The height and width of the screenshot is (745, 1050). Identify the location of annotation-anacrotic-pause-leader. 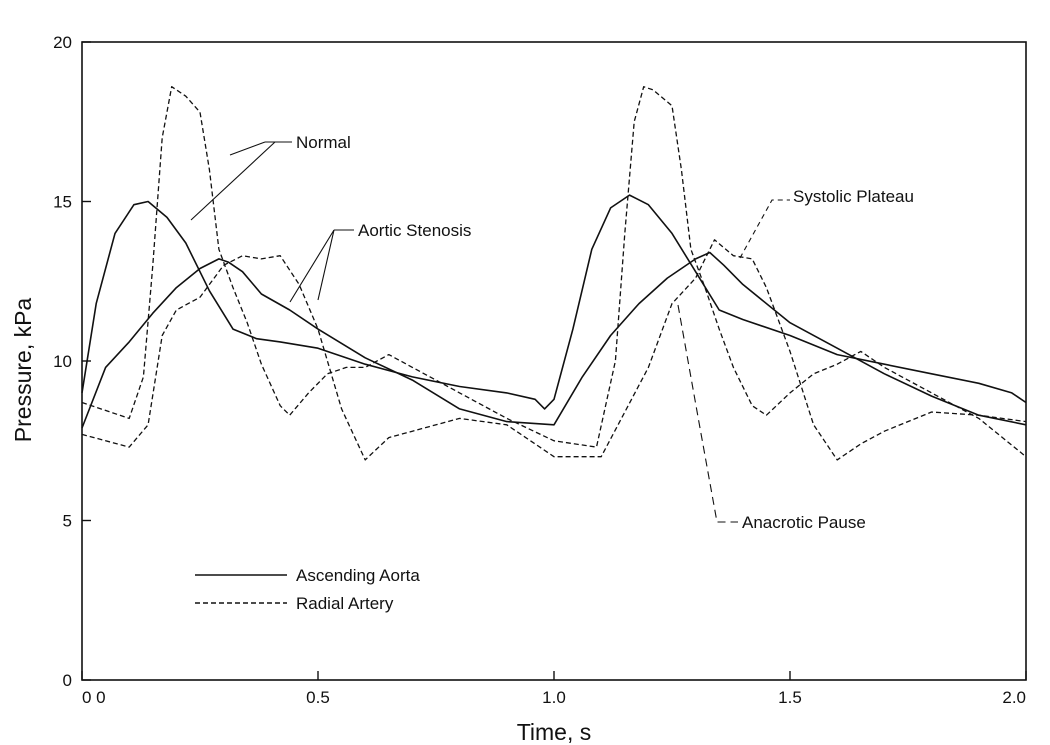
(707, 413).